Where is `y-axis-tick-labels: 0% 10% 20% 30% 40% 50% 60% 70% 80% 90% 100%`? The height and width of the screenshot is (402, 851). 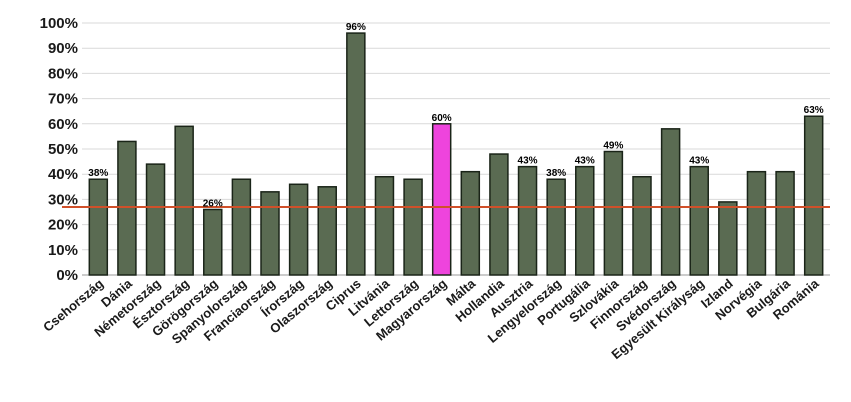 y-axis-tick-labels: 0% 10% 20% 30% 40% 50% 60% 70% 80% 90% 100% is located at coordinates (59, 149).